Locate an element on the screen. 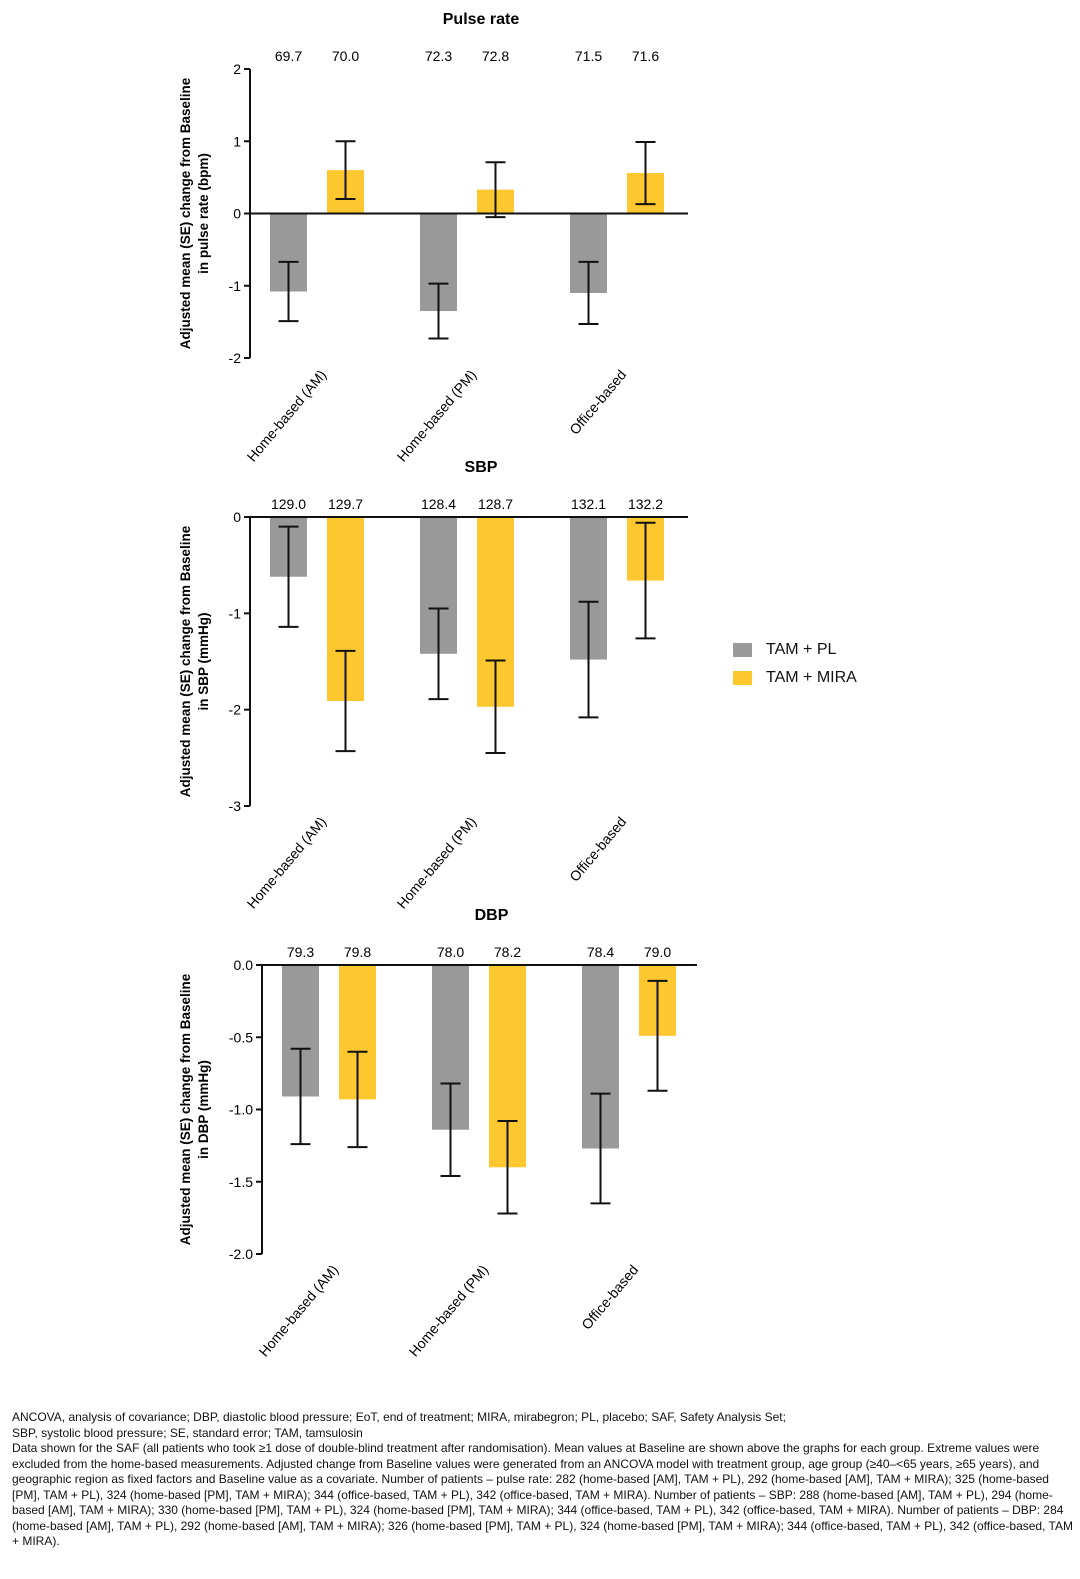 The image size is (1080, 1579). y-tick-label: 2 is located at coordinates (237, 69).